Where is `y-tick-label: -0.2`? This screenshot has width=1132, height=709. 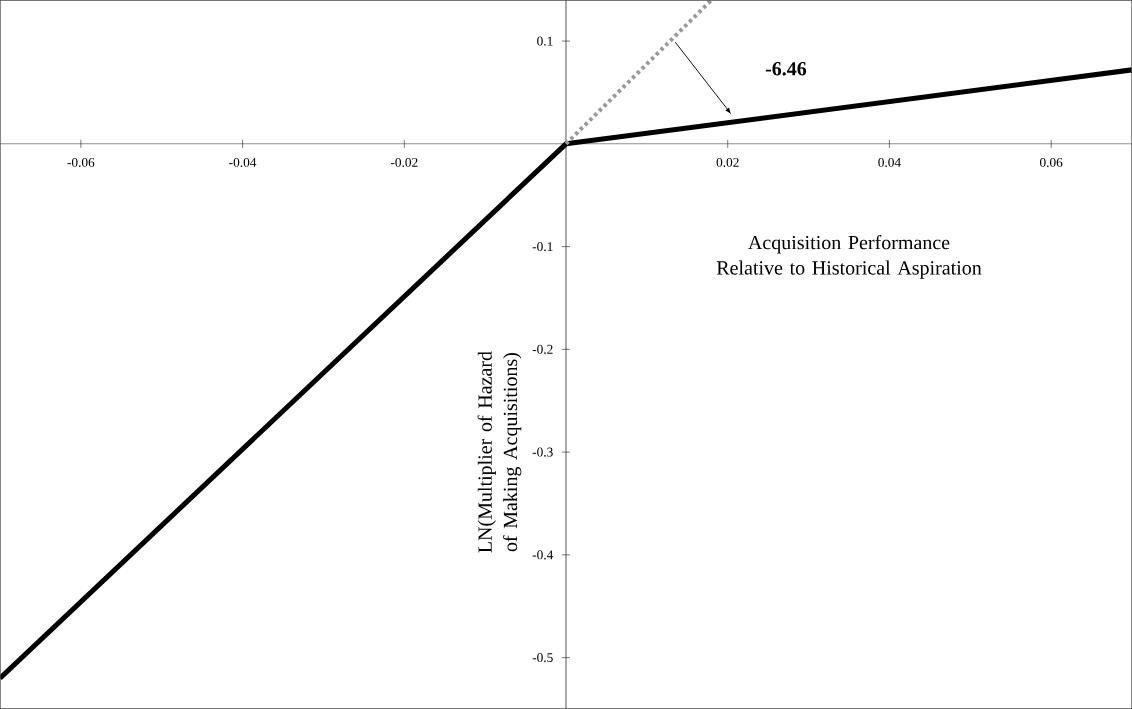 y-tick-label: -0.2 is located at coordinates (542, 349).